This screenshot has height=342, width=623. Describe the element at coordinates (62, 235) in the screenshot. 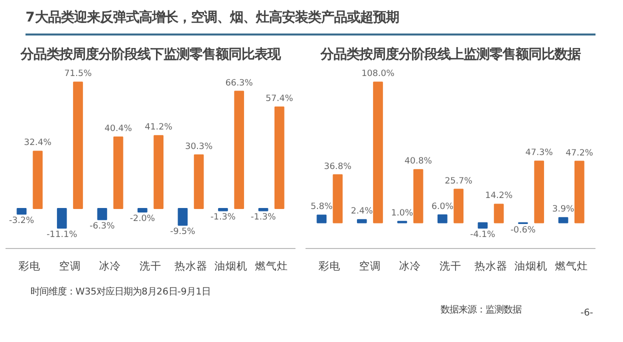

I see `data-label: -11.1%` at that location.